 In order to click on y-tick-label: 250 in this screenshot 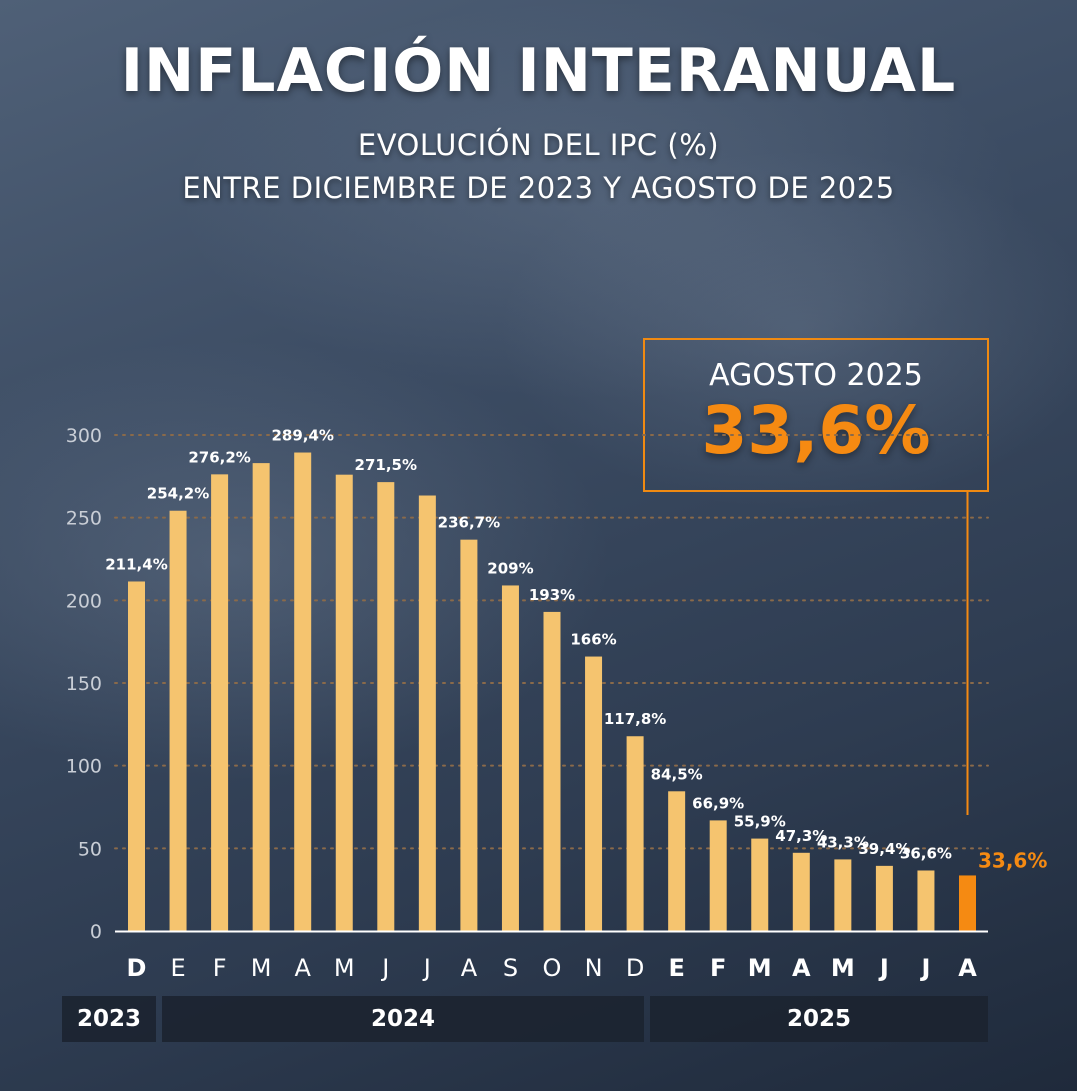, I will do `click(84, 519)`.